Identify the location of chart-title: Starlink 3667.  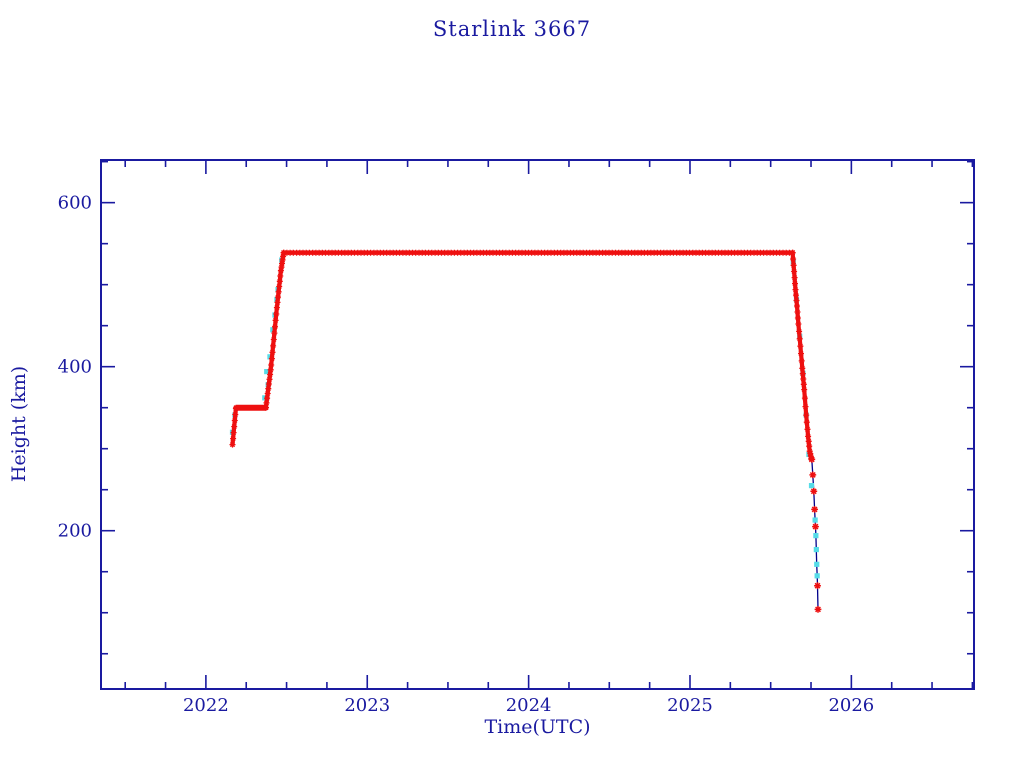
(512, 29).